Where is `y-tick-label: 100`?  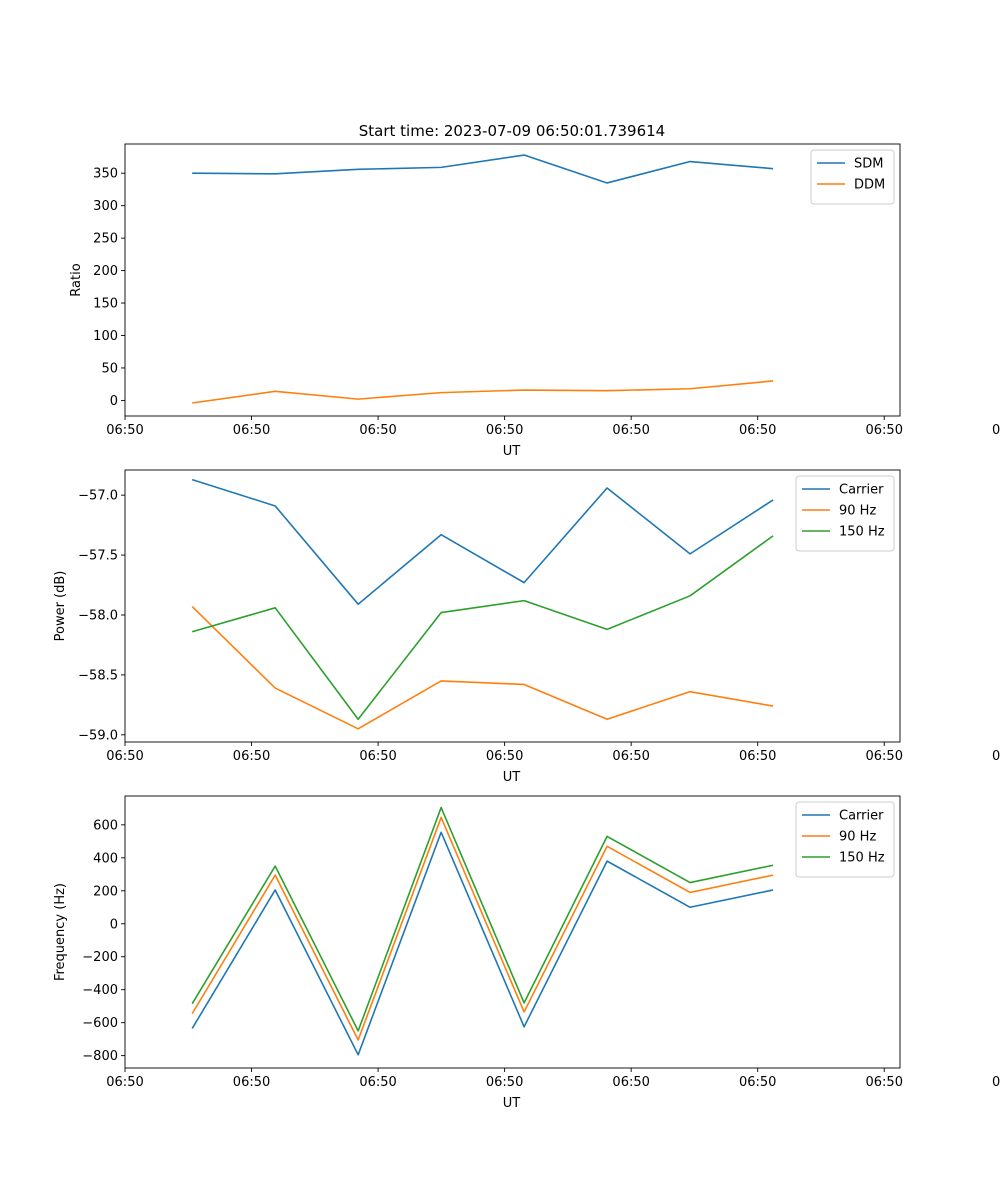
y-tick-label: 100 is located at coordinates (105, 336).